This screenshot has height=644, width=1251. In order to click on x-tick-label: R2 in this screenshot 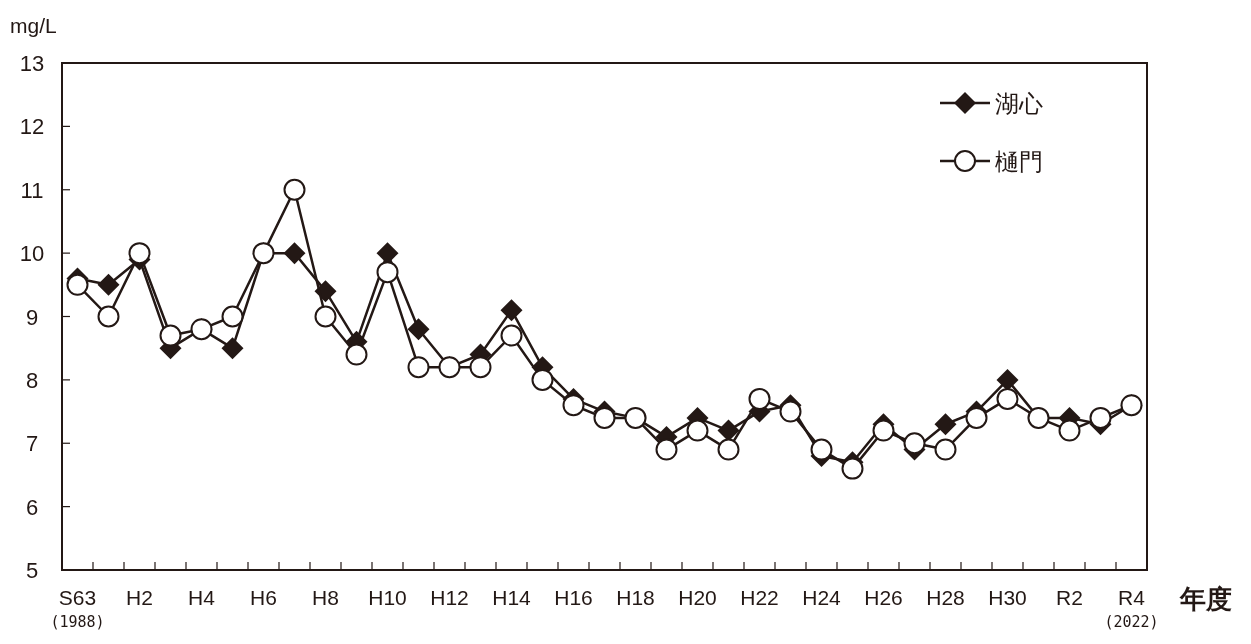, I will do `click(1069, 597)`.